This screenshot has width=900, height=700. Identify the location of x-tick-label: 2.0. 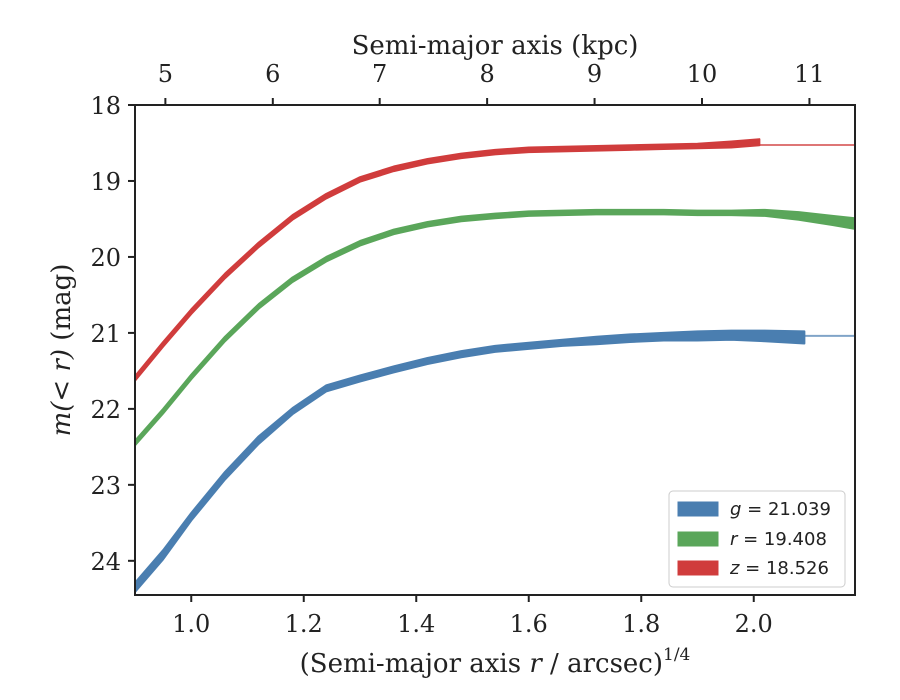
(754, 624).